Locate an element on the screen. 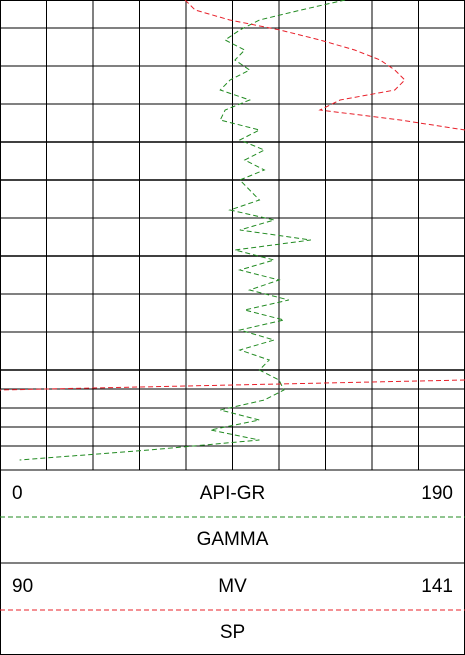 The image size is (465, 655). unit: API-GR is located at coordinates (232, 493).